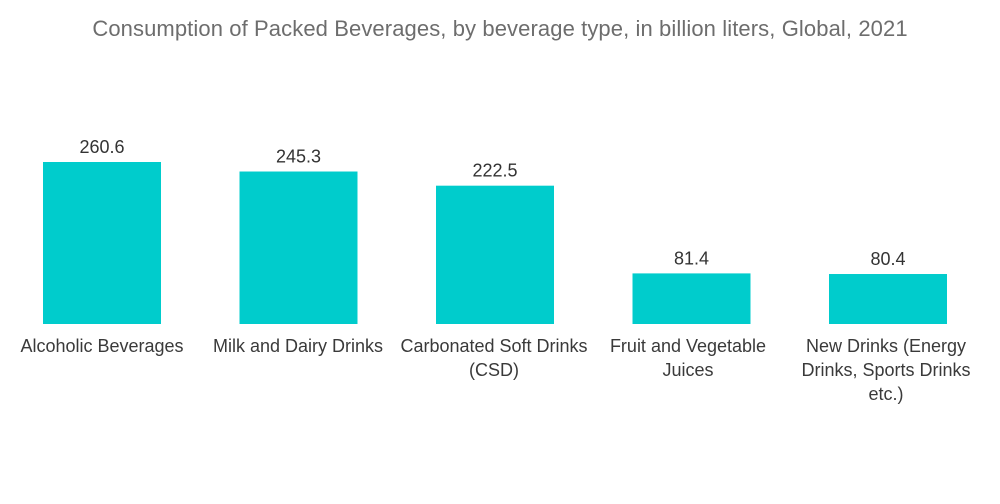 The image size is (1000, 504). I want to click on category-label: Alcoholic Beverages, so click(102, 346).